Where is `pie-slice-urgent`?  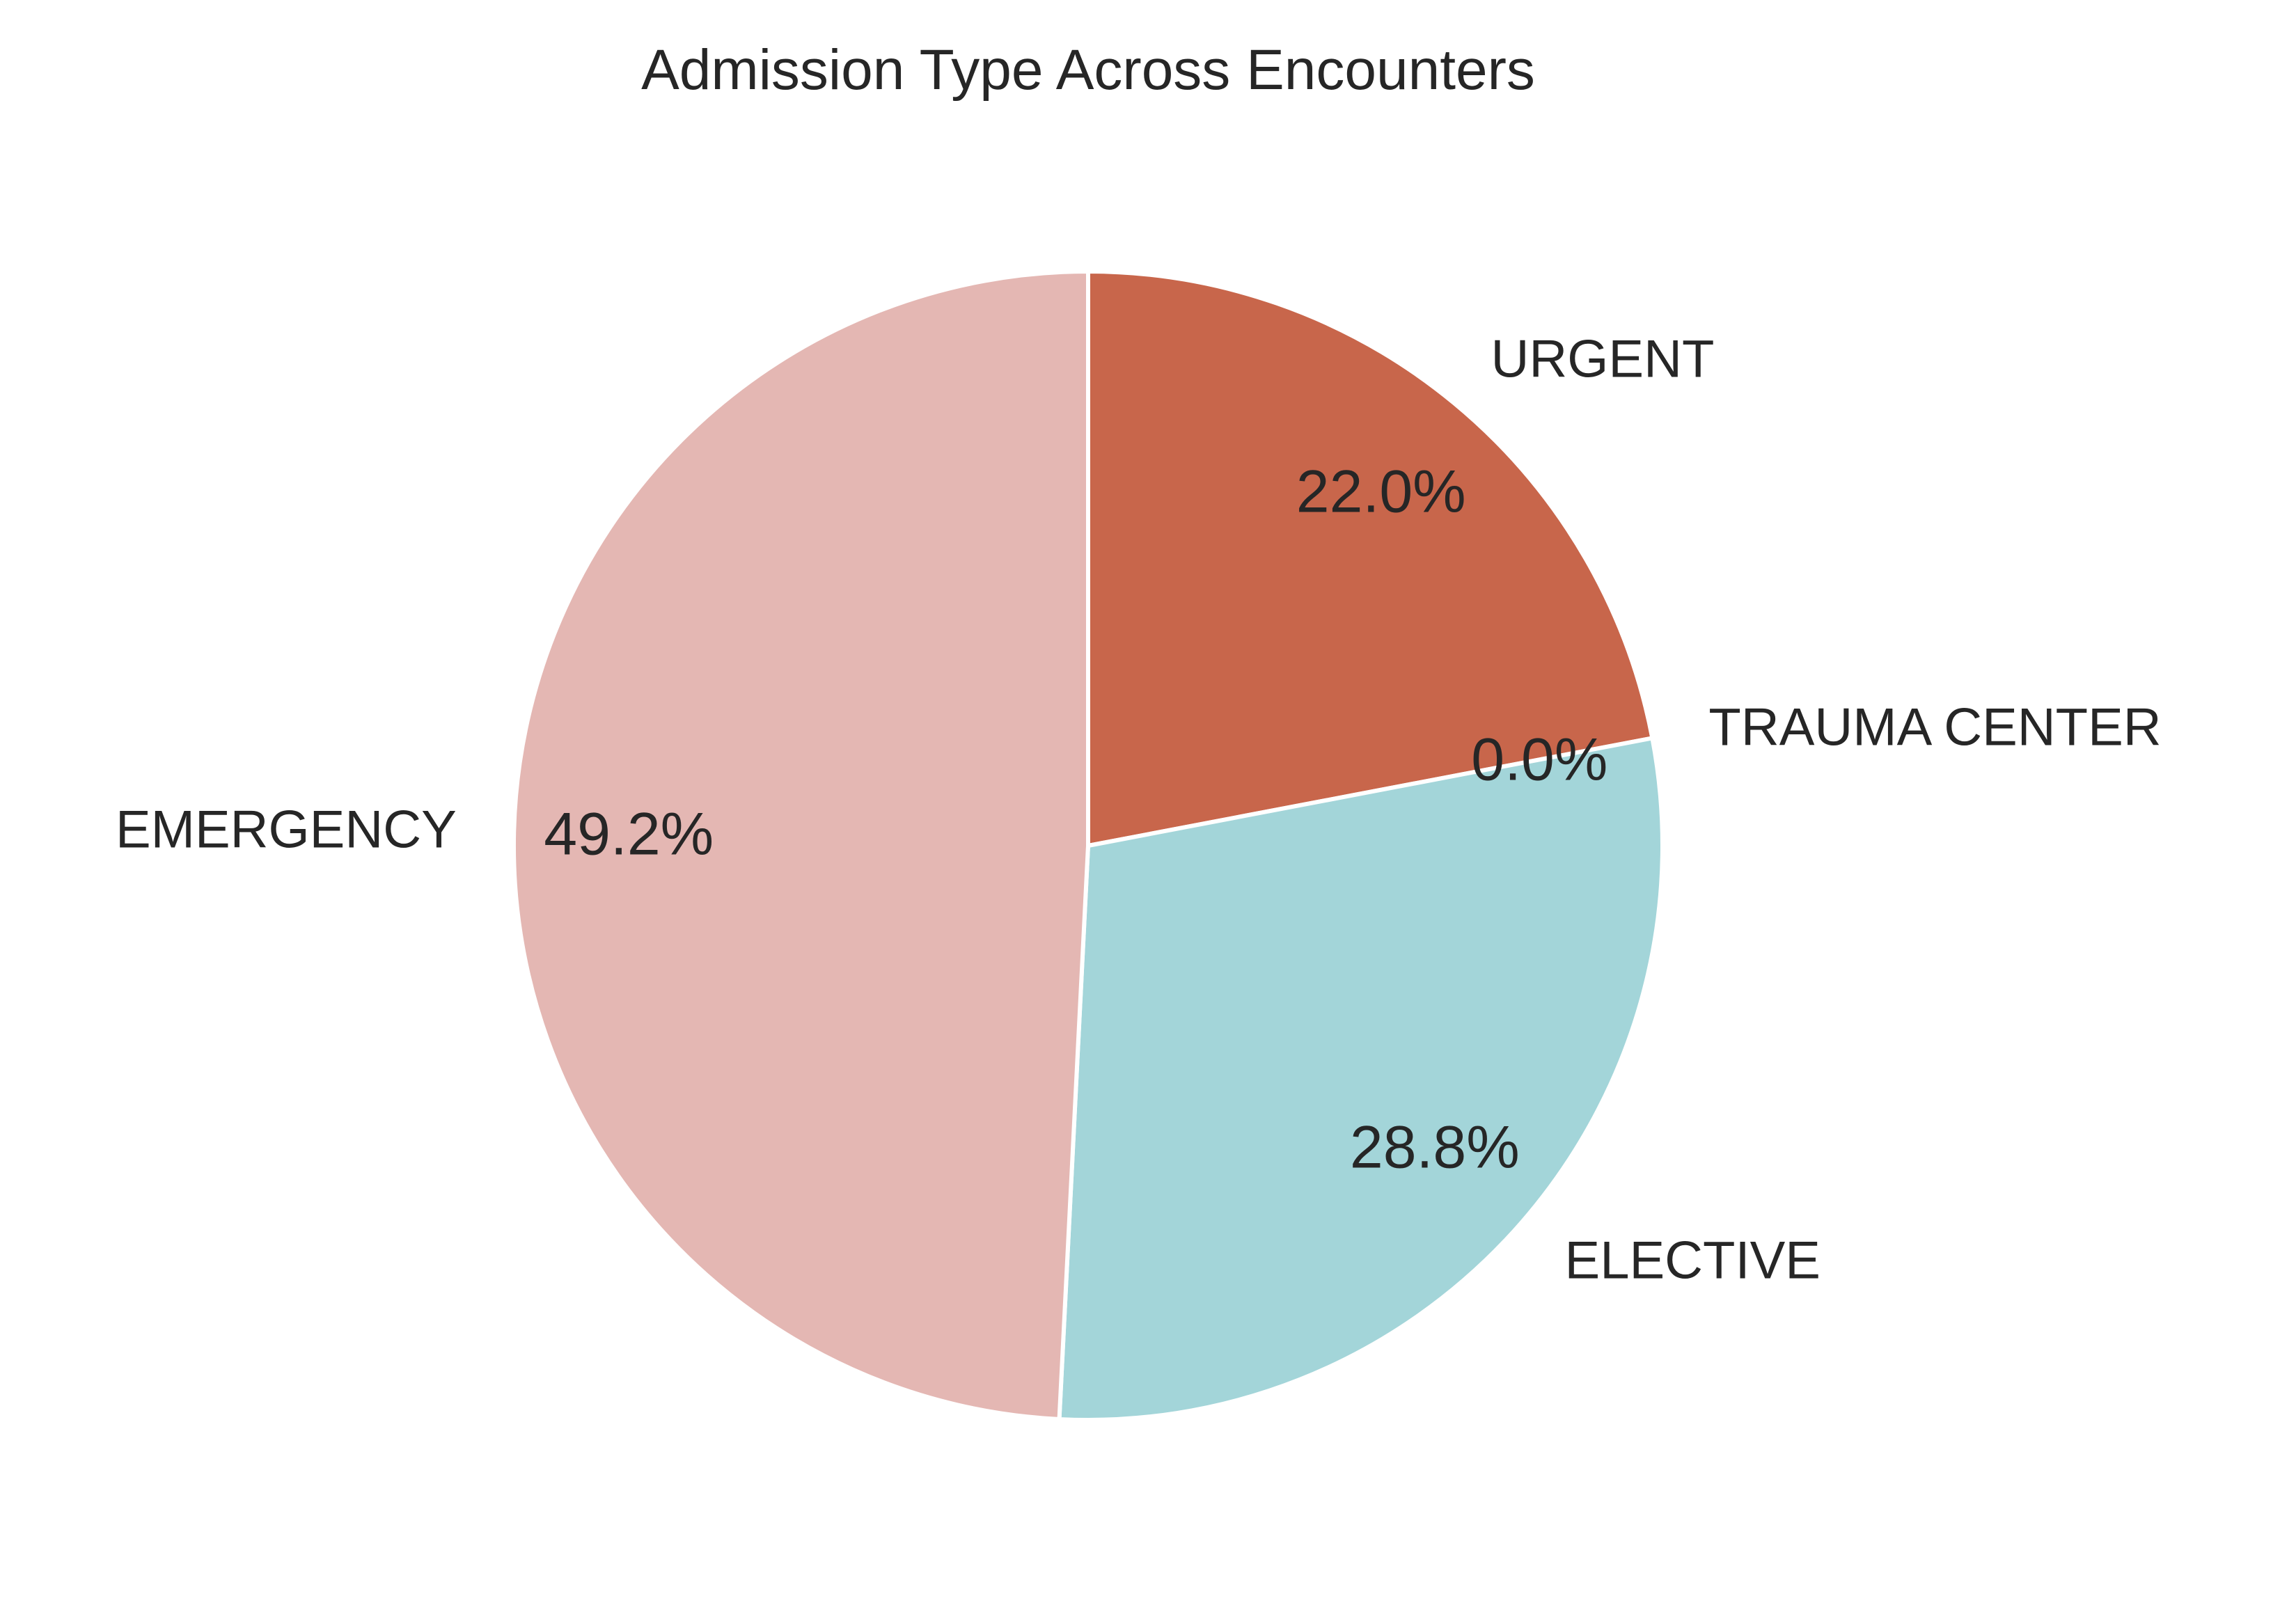
pie-slice-urgent is located at coordinates (1370, 558).